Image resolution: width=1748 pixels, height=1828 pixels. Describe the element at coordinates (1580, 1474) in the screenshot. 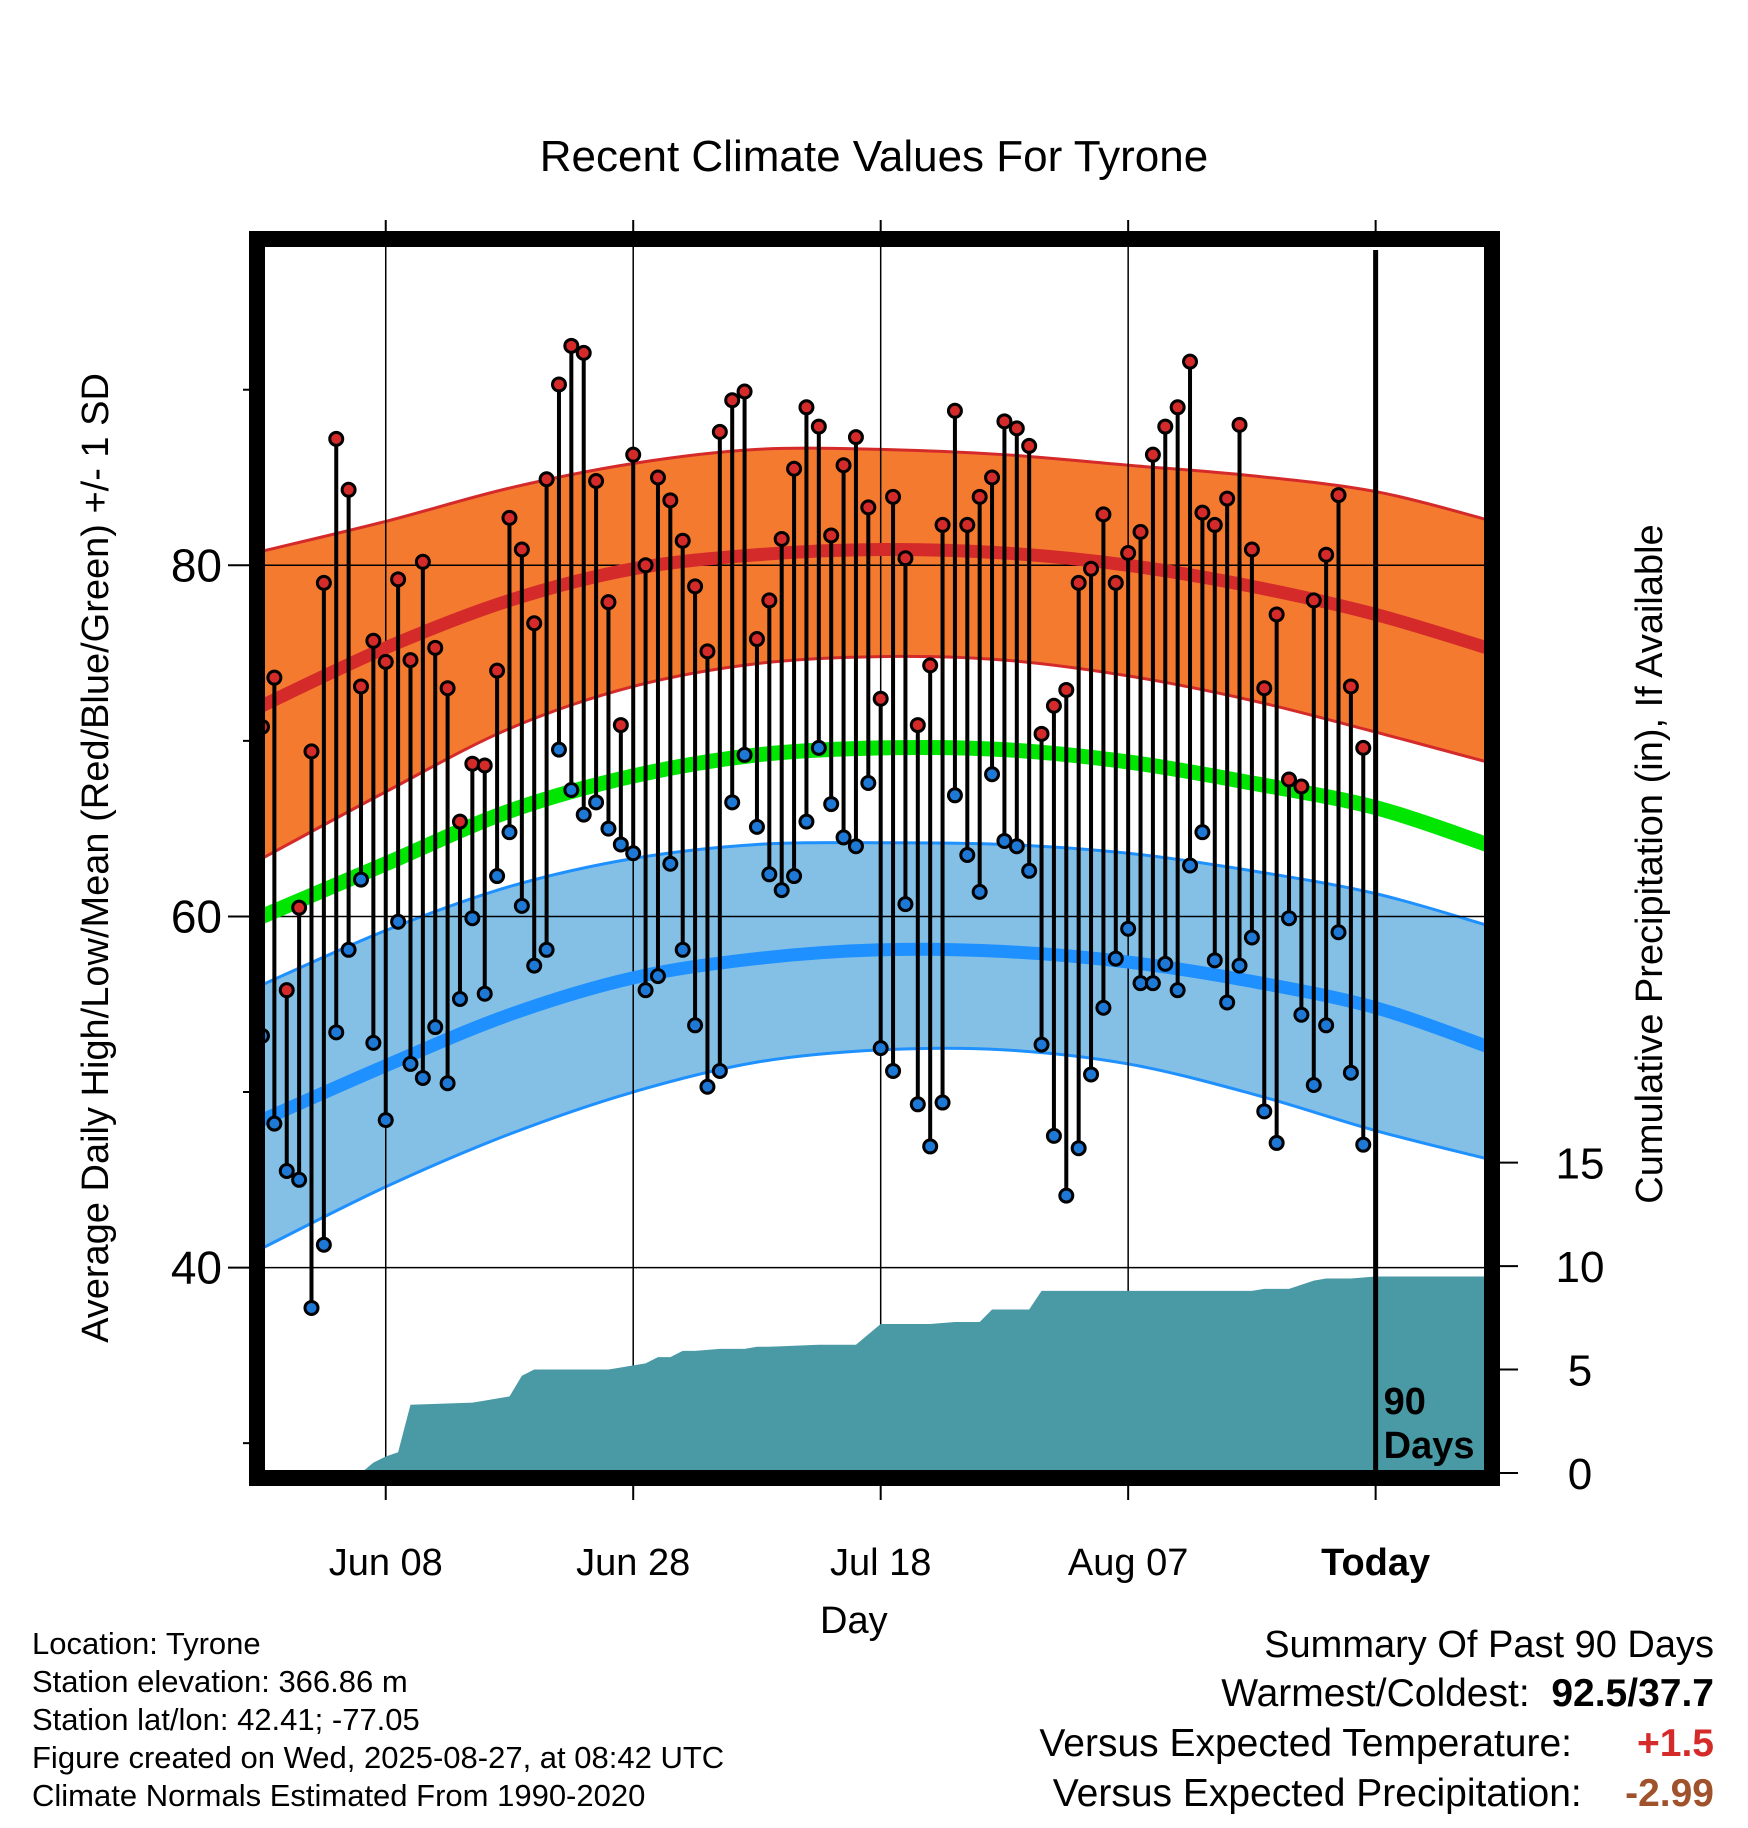

I see `y2-tick-label: 0` at that location.